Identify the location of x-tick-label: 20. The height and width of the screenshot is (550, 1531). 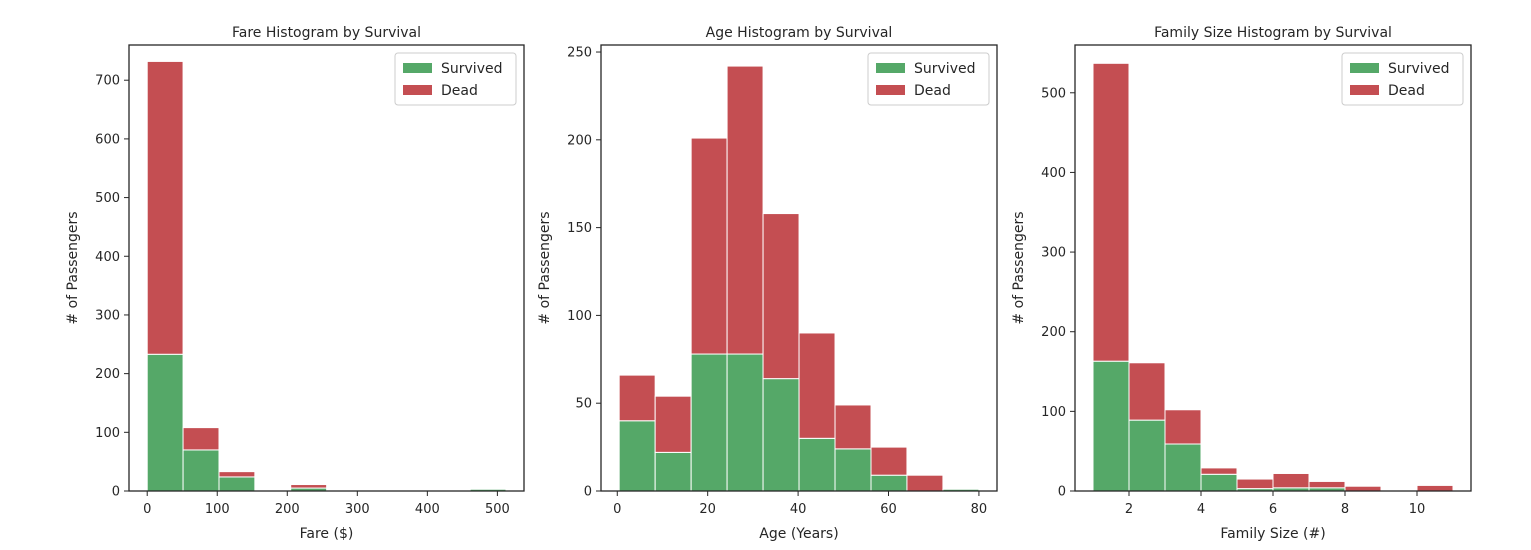
(707, 509).